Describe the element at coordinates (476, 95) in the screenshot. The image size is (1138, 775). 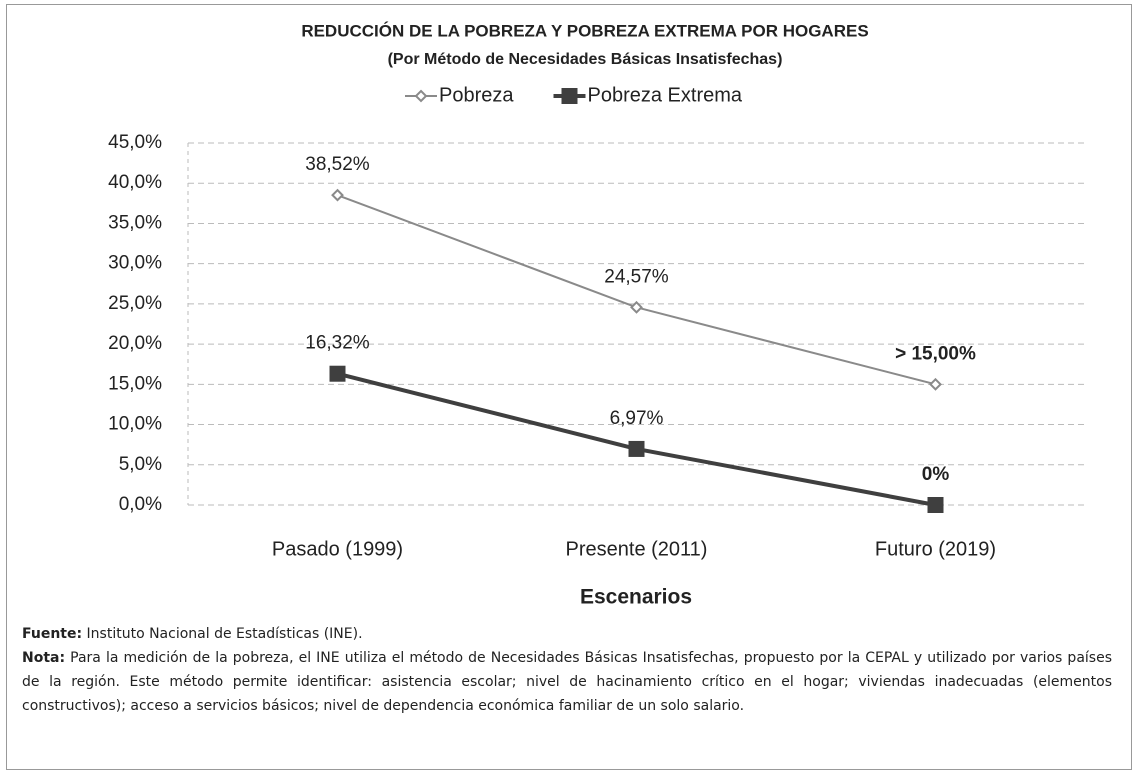
I see `legend-label: Pobreza` at that location.